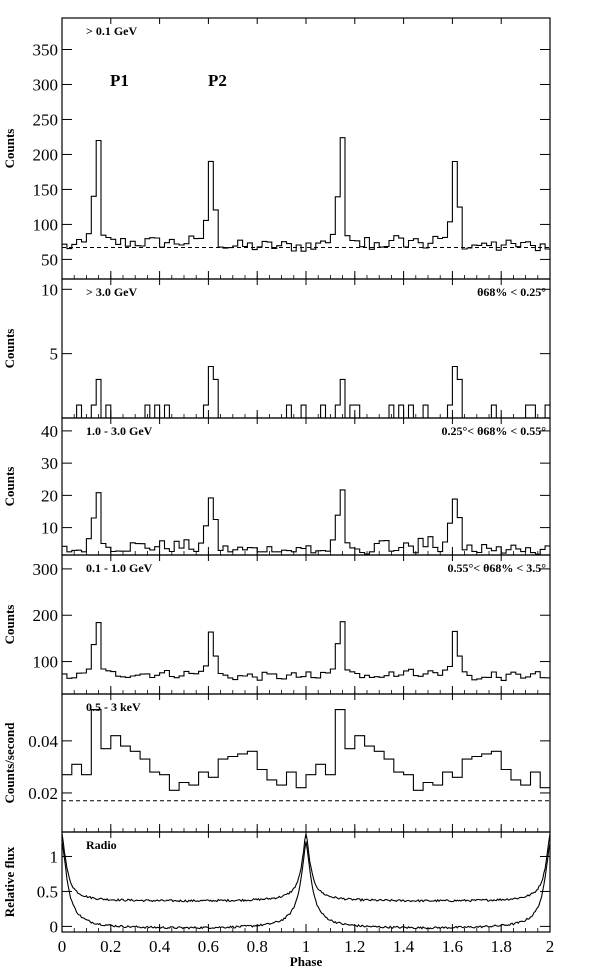 Image resolution: width=613 pixels, height=973 pixels. Describe the element at coordinates (110, 946) in the screenshot. I see `x-tick-label: 0.2` at that location.